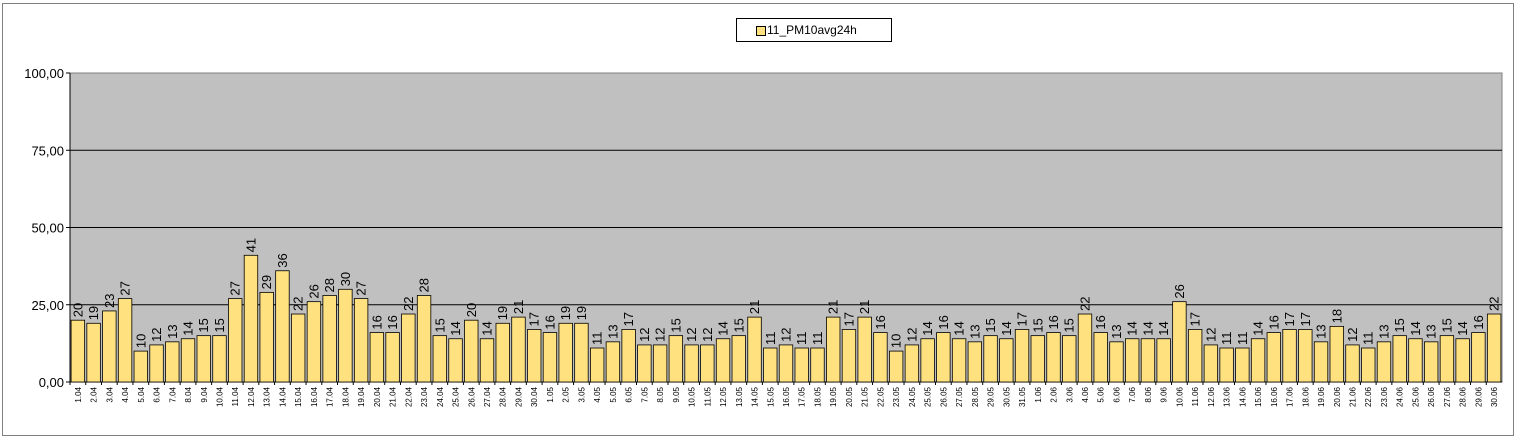 This screenshot has width=1520, height=441. Describe the element at coordinates (1164, 394) in the screenshot. I see `x-tick-label: 9.06` at that location.